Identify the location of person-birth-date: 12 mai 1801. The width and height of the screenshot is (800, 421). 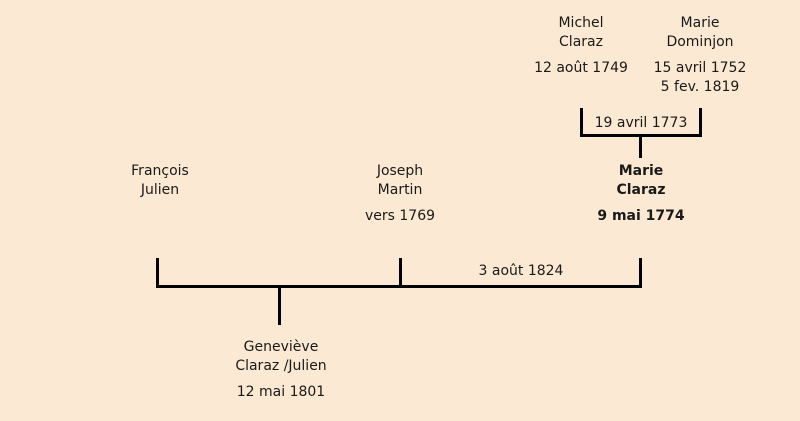
(281, 392).